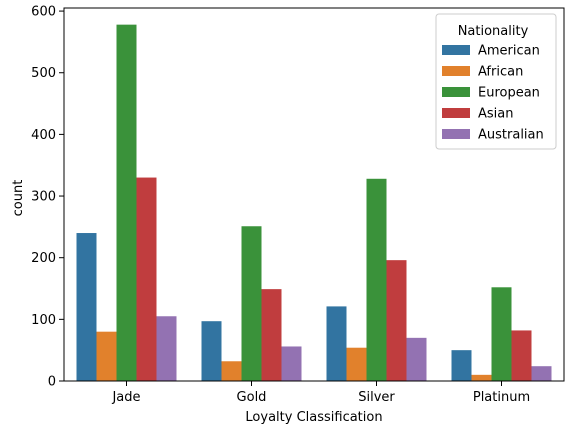 The width and height of the screenshot is (571, 434). I want to click on bar-australian-jade, so click(166, 348).